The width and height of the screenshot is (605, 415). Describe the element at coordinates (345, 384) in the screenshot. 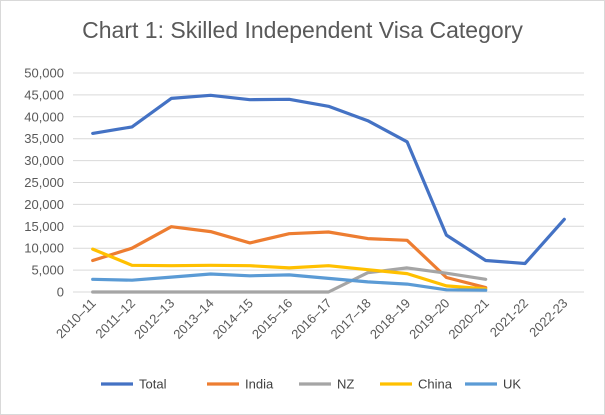

I see `legend-label: NZ` at that location.